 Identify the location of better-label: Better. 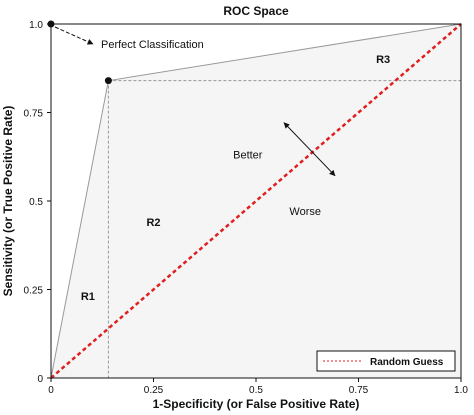
(248, 156).